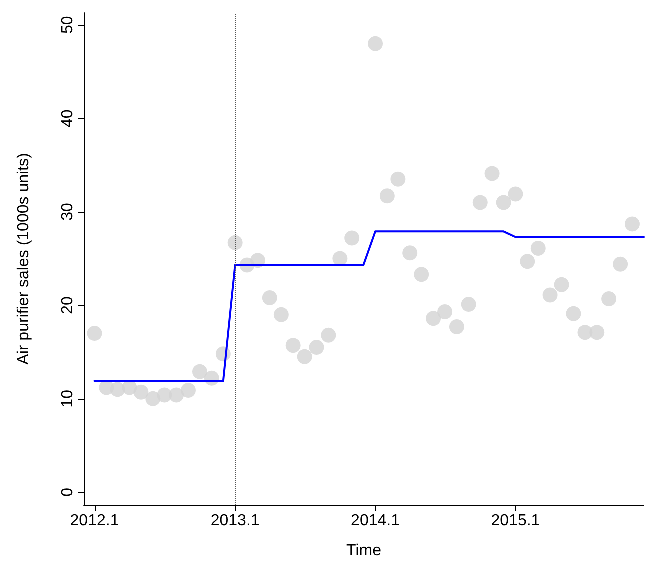  Describe the element at coordinates (68, 399) in the screenshot. I see `y-tick-label: 10` at that location.